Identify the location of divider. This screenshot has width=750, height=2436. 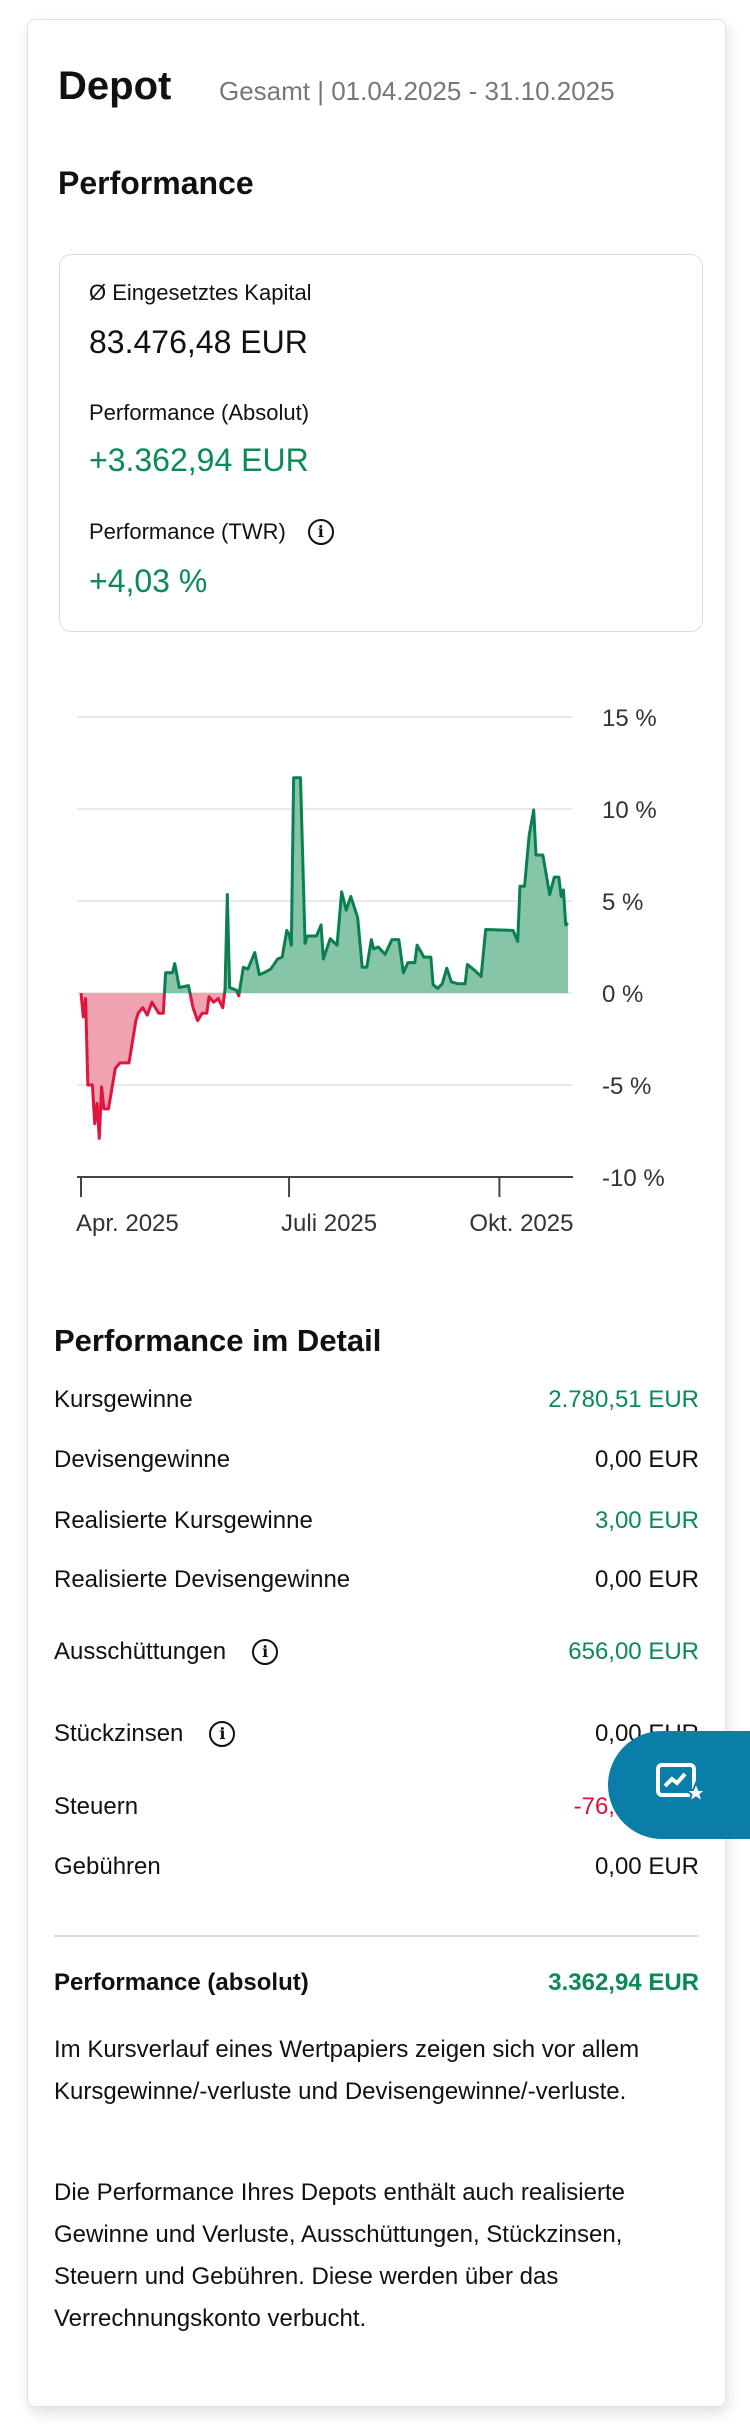
(376, 1936).